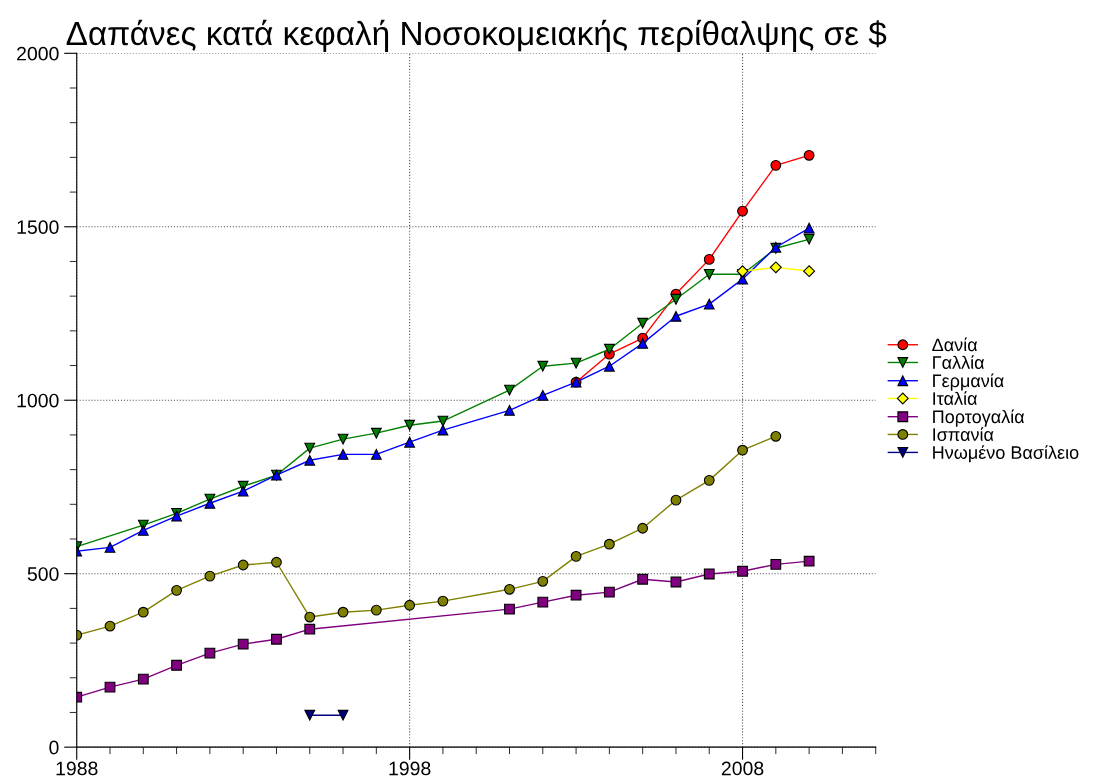 This screenshot has width=1096, height=784. What do you see at coordinates (955, 344) in the screenshot?
I see `legend-label: Δανία` at bounding box center [955, 344].